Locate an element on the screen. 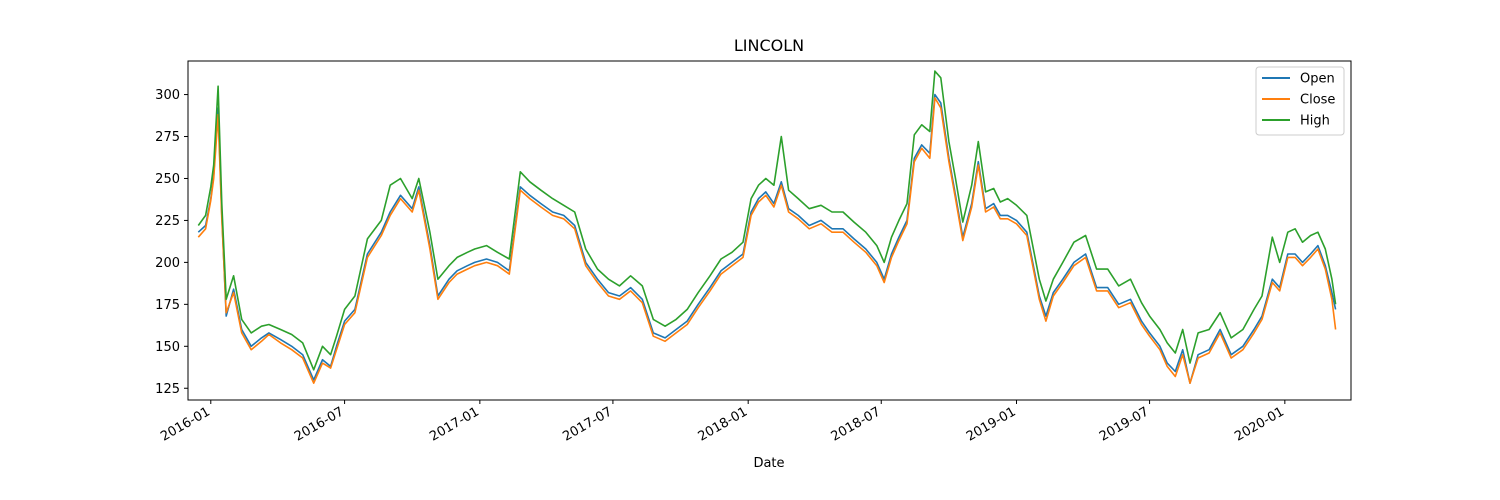  chart-title: LINCOLN is located at coordinates (769, 45).